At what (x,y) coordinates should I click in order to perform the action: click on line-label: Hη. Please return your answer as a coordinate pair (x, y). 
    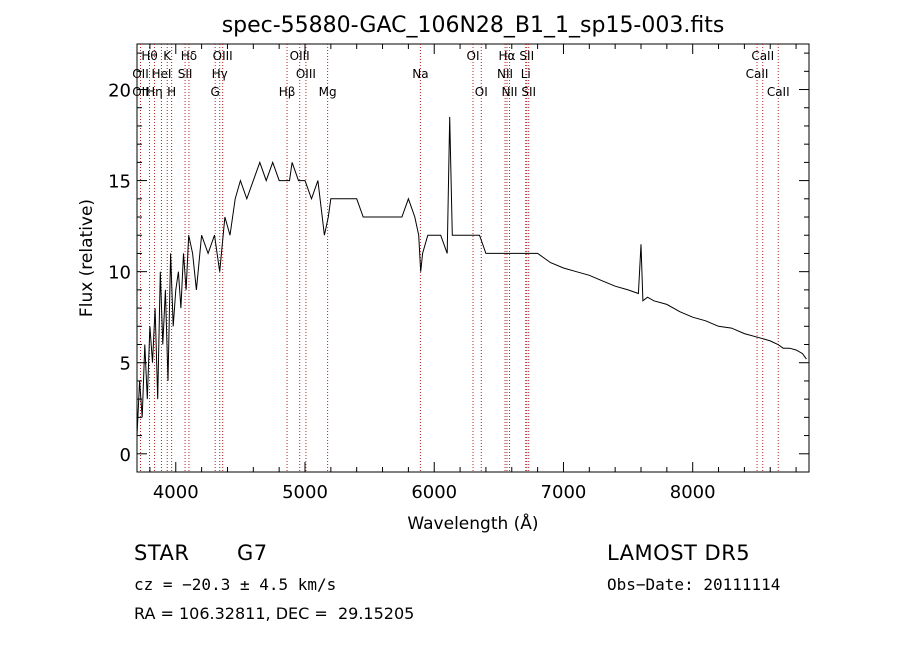
    Looking at the image, I should click on (154, 92).